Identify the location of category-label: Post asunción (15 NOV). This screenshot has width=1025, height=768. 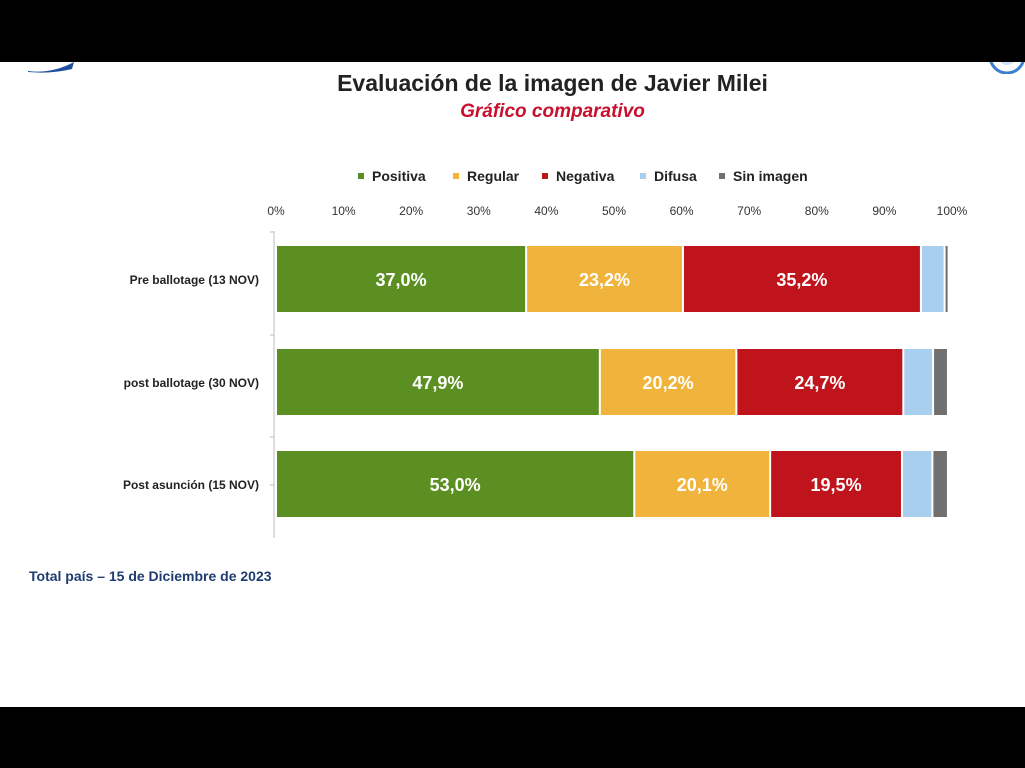
(191, 485).